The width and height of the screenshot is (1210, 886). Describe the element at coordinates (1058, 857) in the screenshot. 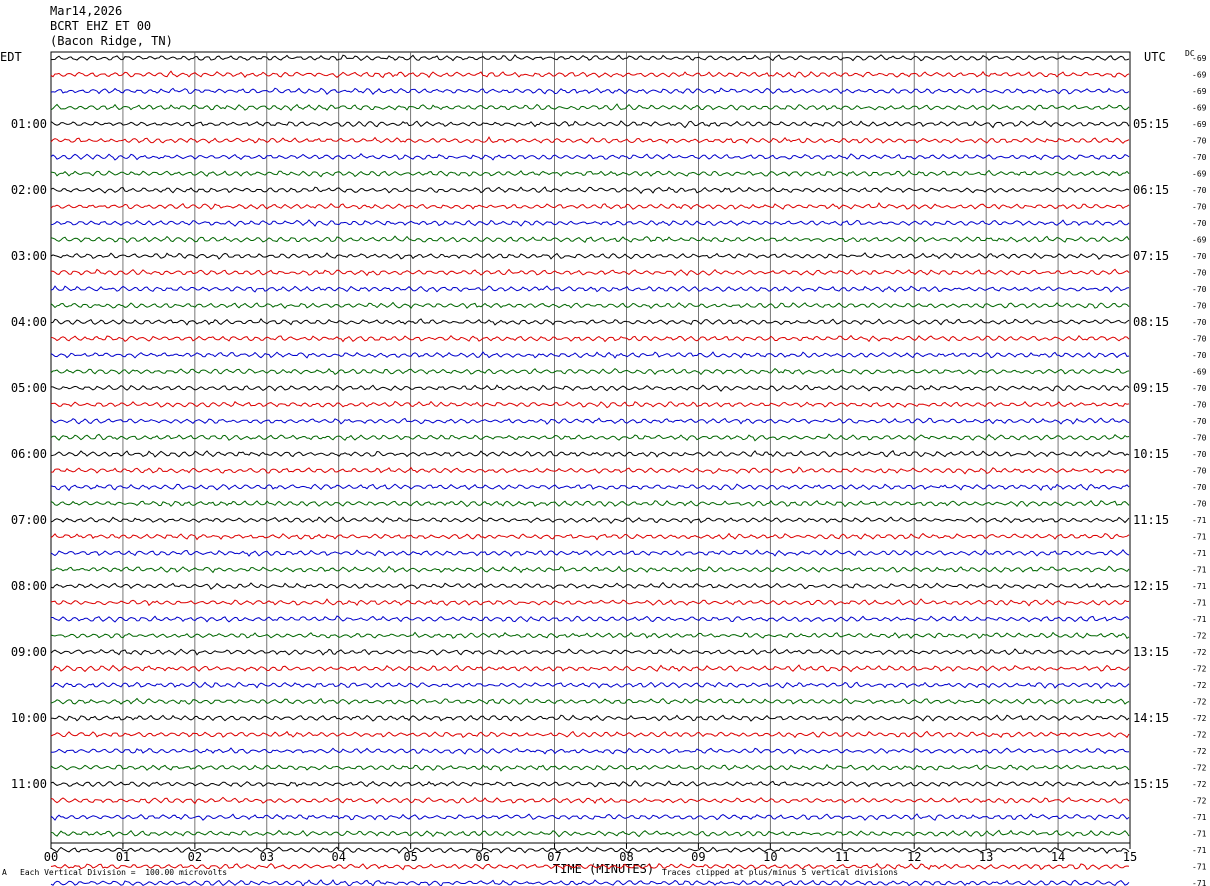

I see `x-tick-label: 14` at that location.